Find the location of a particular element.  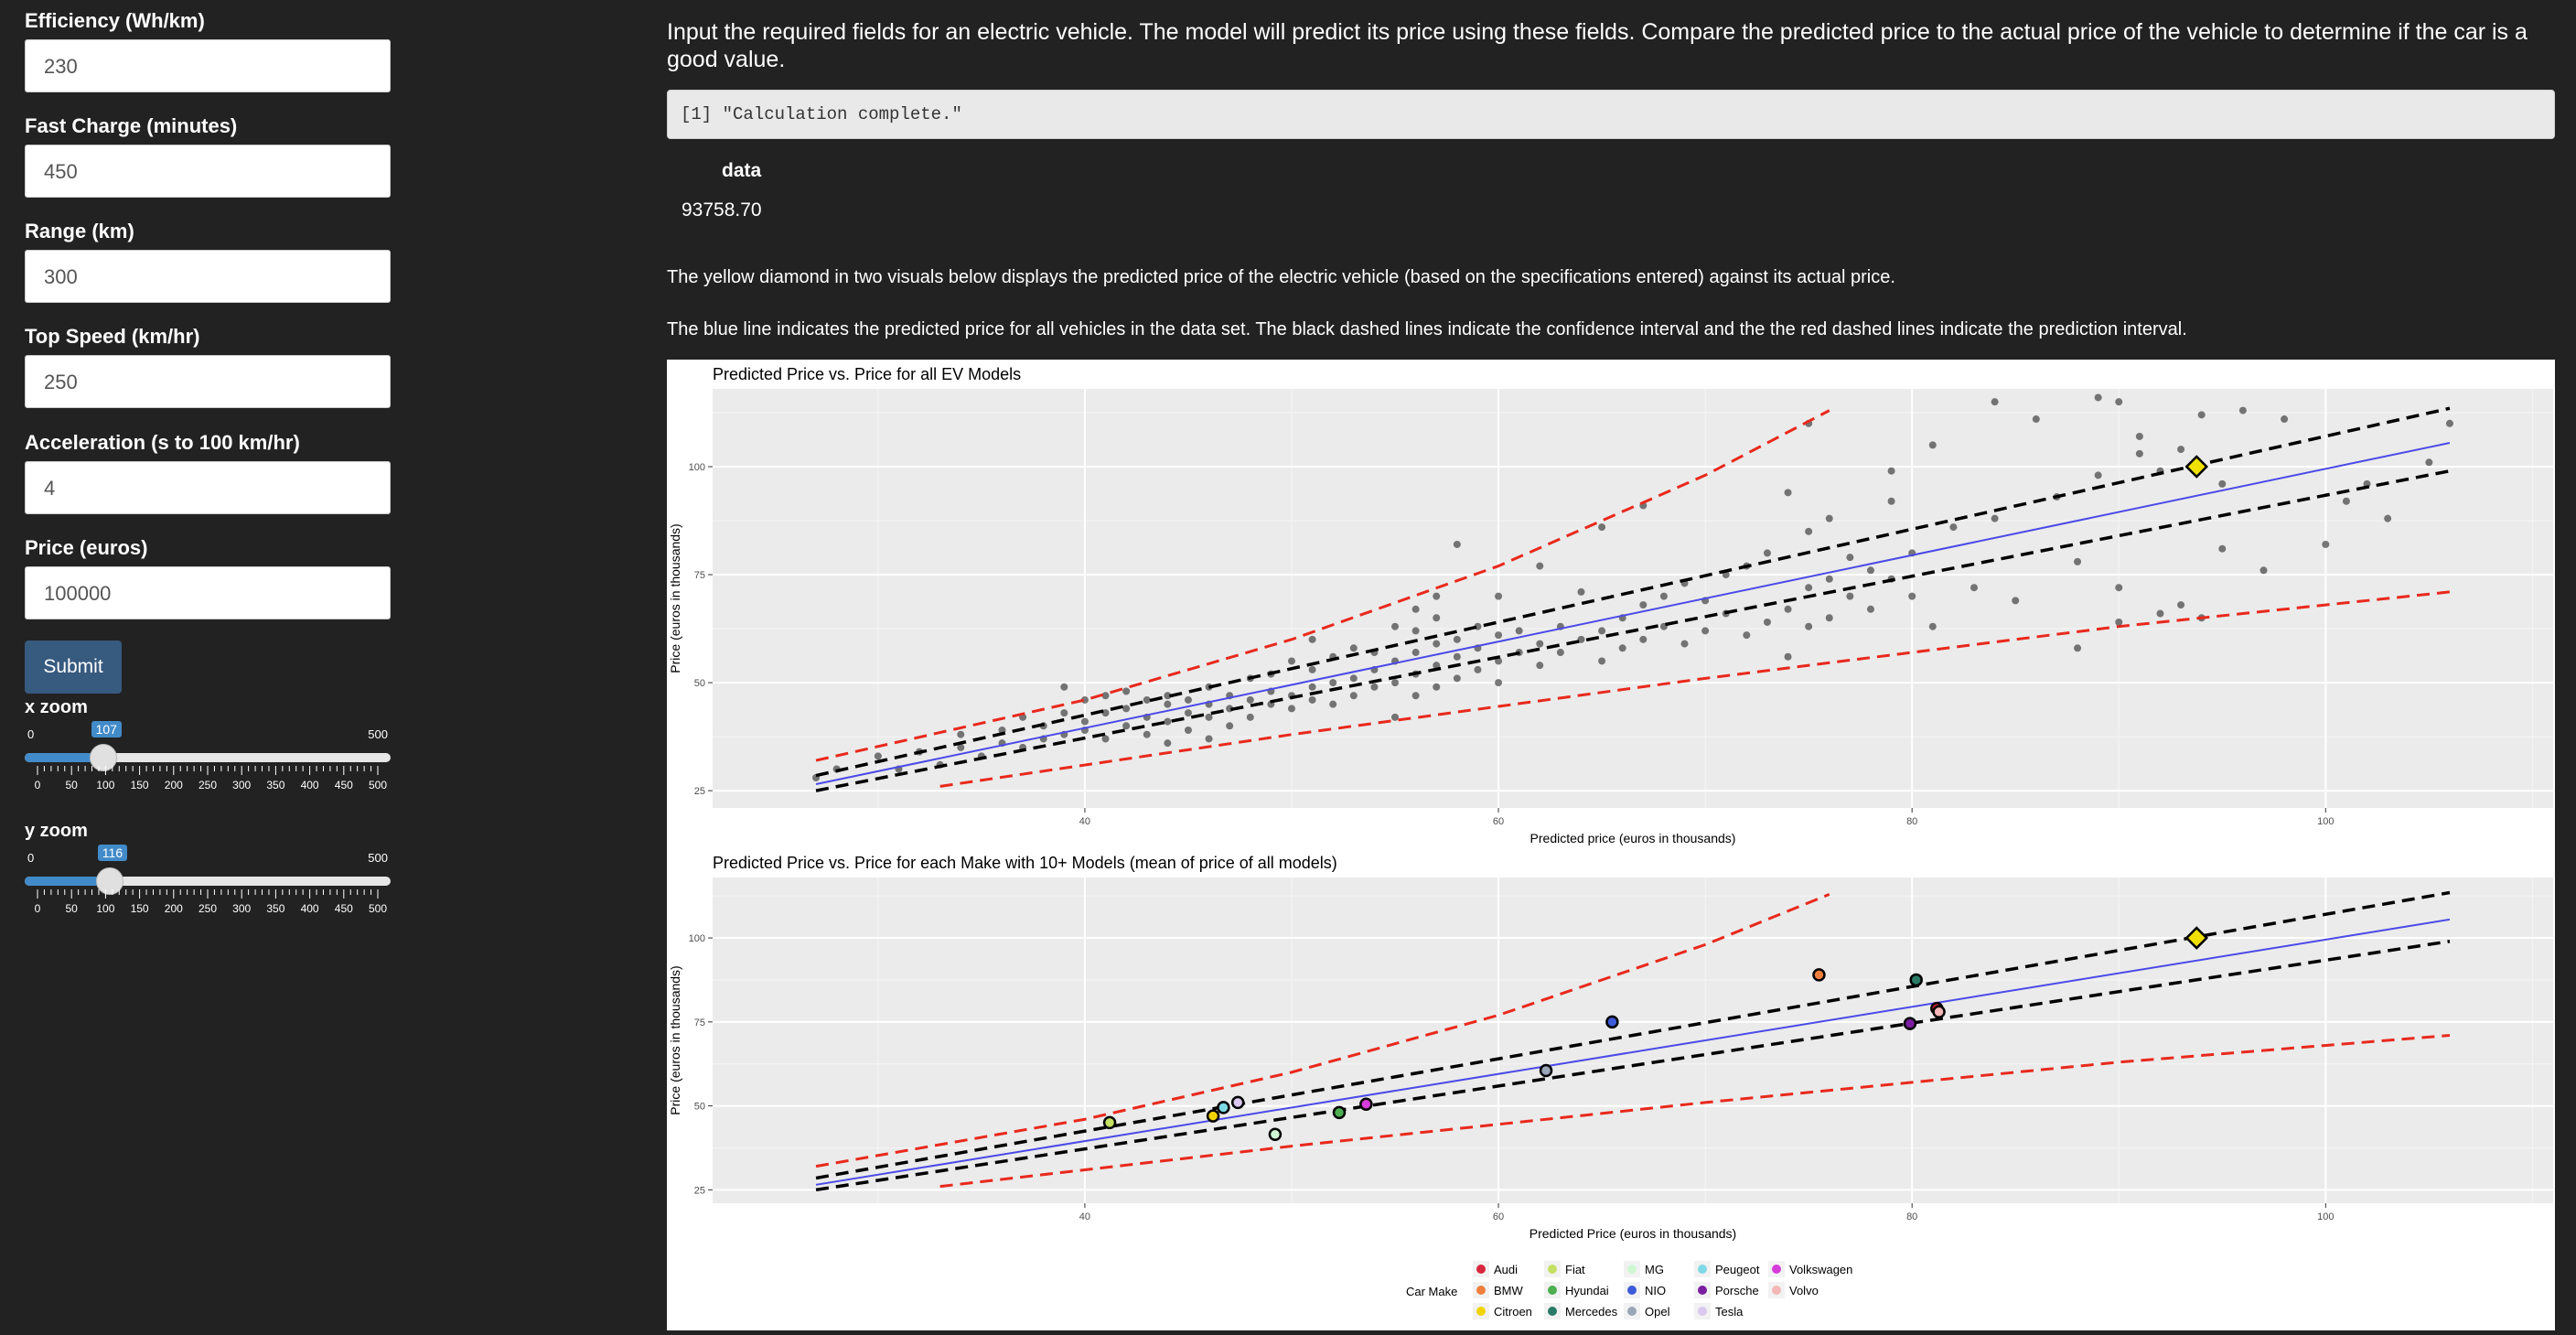

acceleration-label: Acceleration (s to 100 km/hr) is located at coordinates (163, 442).